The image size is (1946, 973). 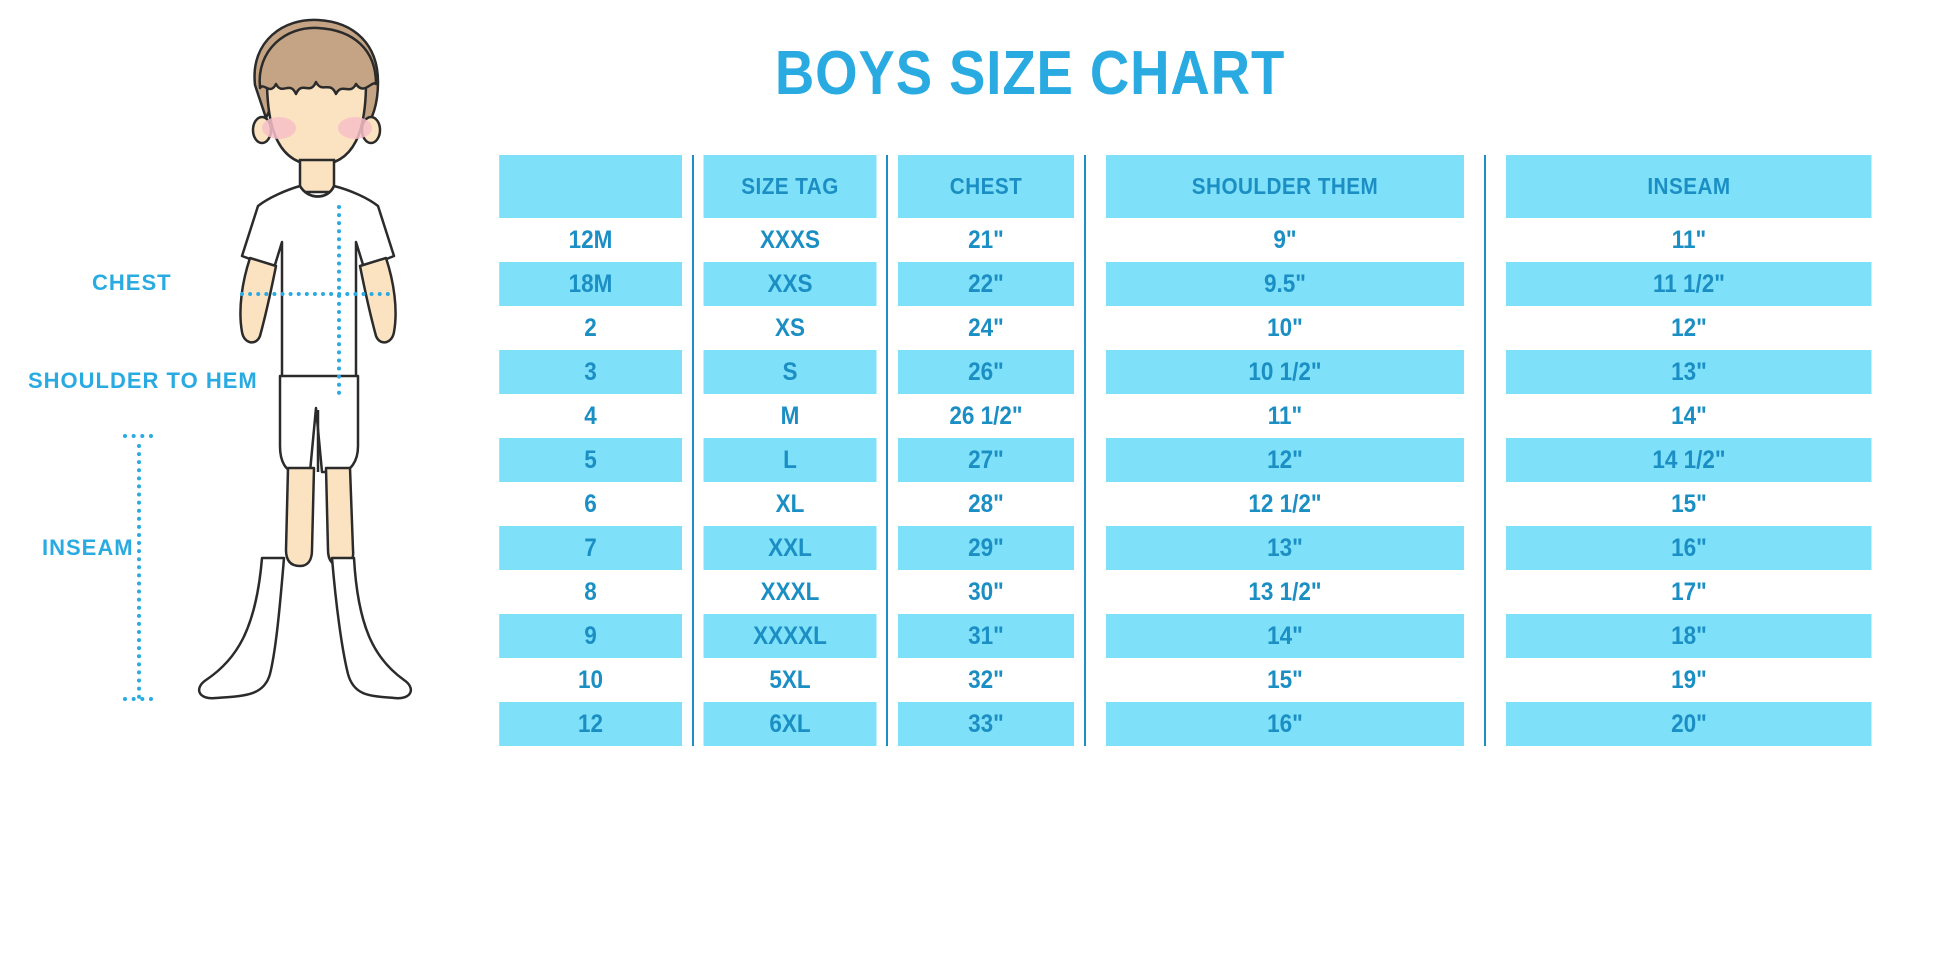 What do you see at coordinates (1688, 372) in the screenshot?
I see `cell-inseam: 13"` at bounding box center [1688, 372].